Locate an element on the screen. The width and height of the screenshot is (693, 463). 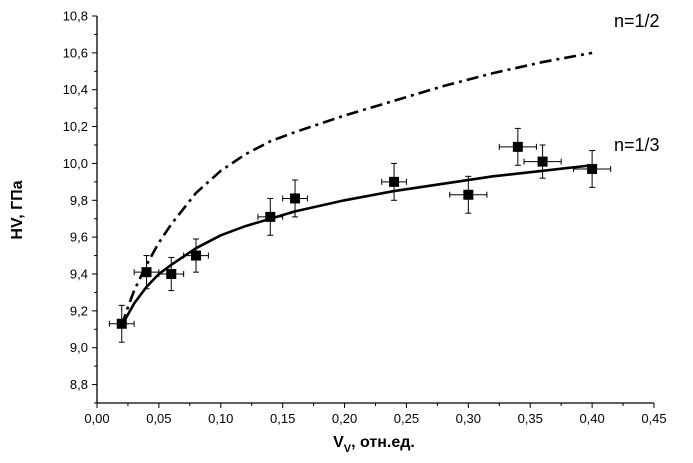
x-axis-title: VV, отн.ед. is located at coordinates (374, 444).